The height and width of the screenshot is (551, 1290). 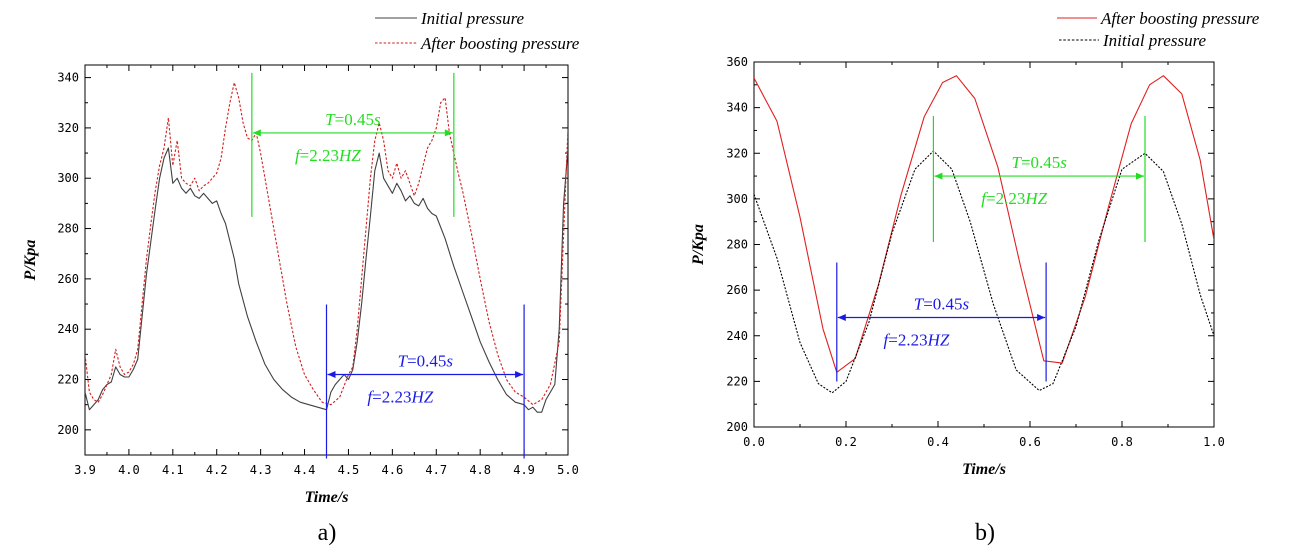 What do you see at coordinates (1214, 442) in the screenshot?
I see `x-tick-label: 1.0` at bounding box center [1214, 442].